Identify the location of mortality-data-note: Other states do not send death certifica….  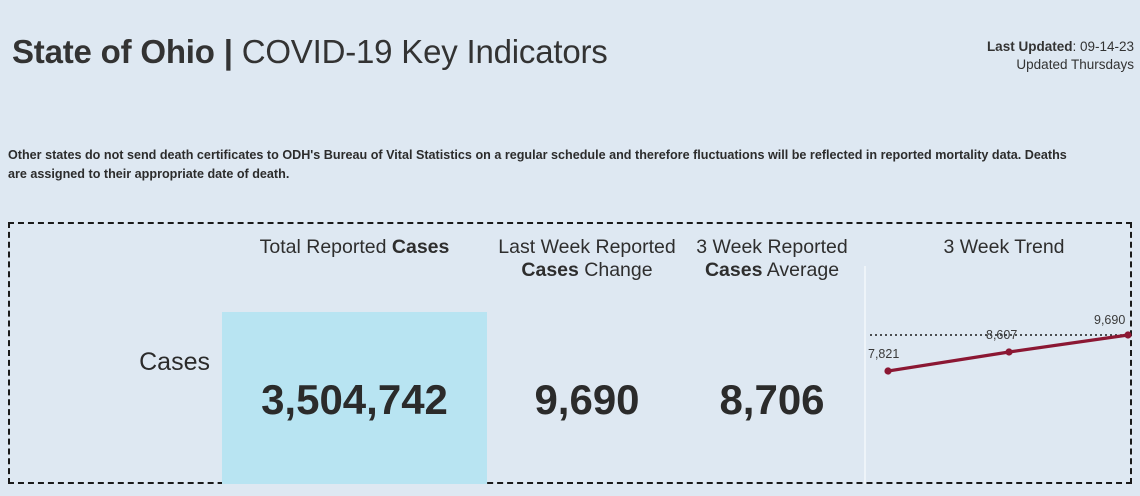
(537, 164).